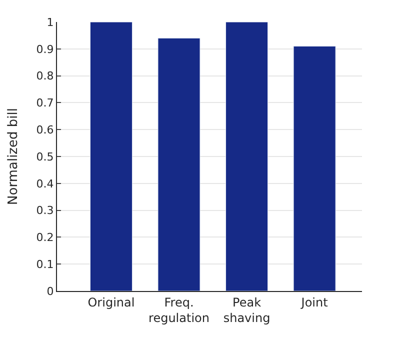  I want to click on y-tick-label: 0.6, so click(45, 129).